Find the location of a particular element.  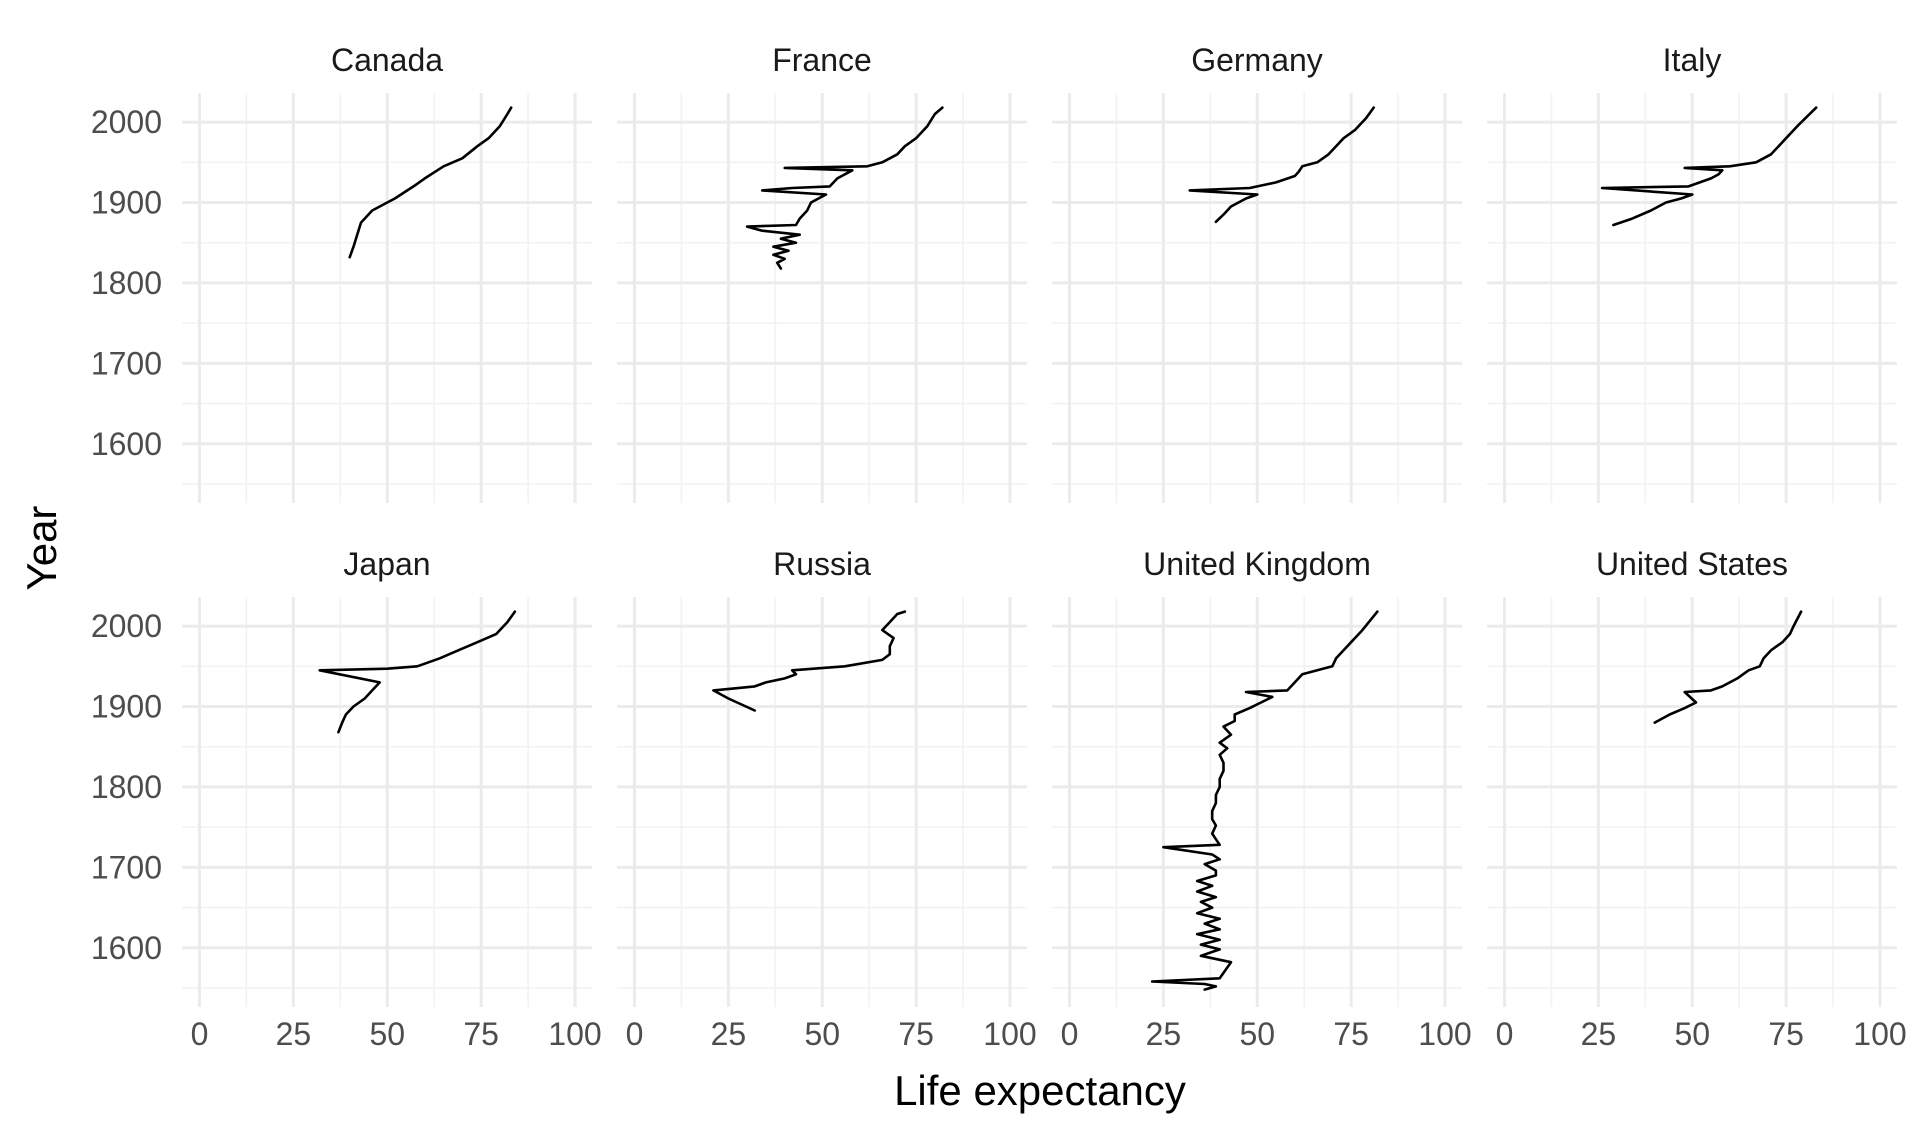

panel-russia: Russia 0 25 50 75 100 is located at coordinates (827, 799).